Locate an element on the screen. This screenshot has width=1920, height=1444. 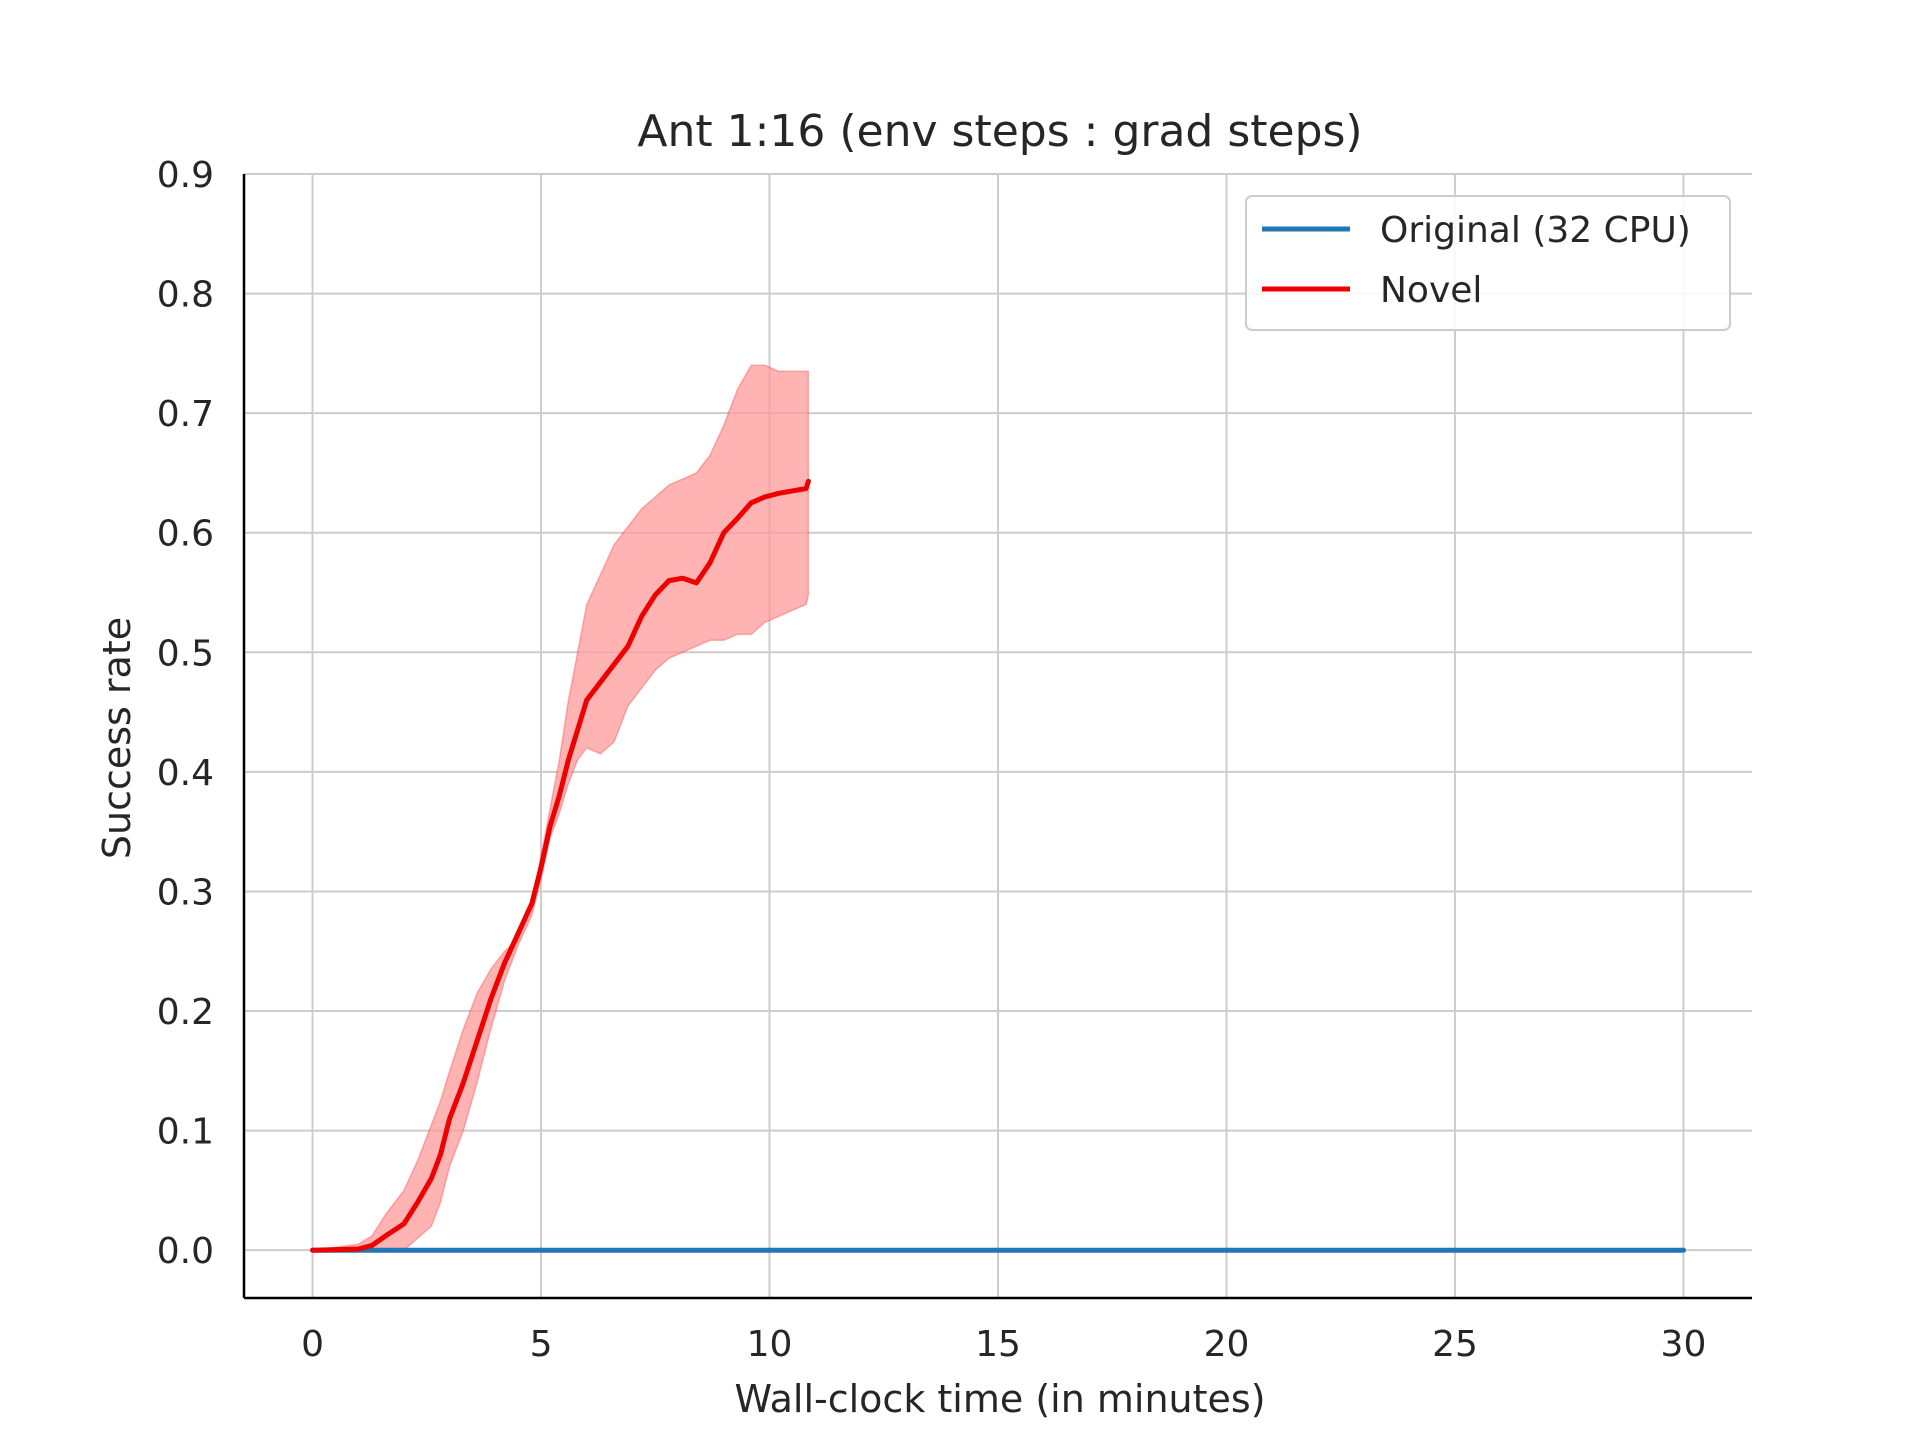
x-tick-label: 0 is located at coordinates (312, 1344).